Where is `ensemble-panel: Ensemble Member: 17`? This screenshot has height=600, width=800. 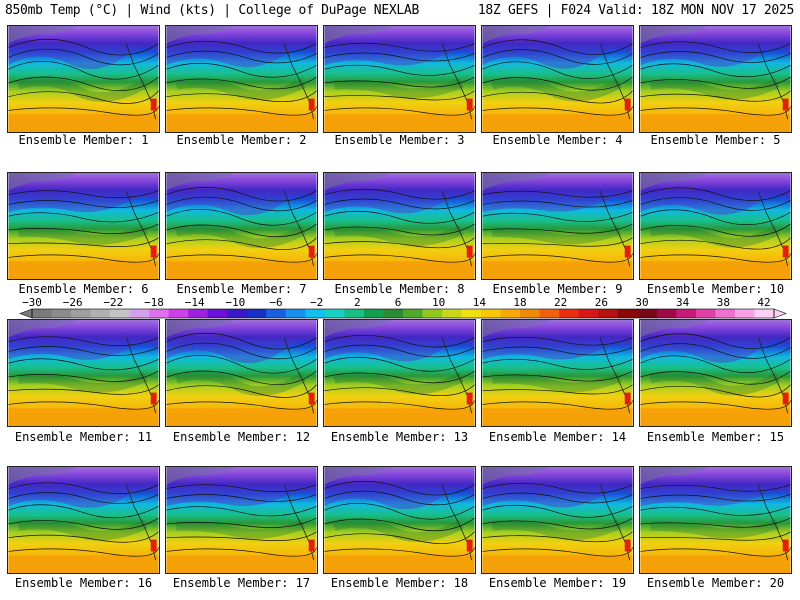 ensemble-panel: Ensemble Member: 17 is located at coordinates (241, 529).